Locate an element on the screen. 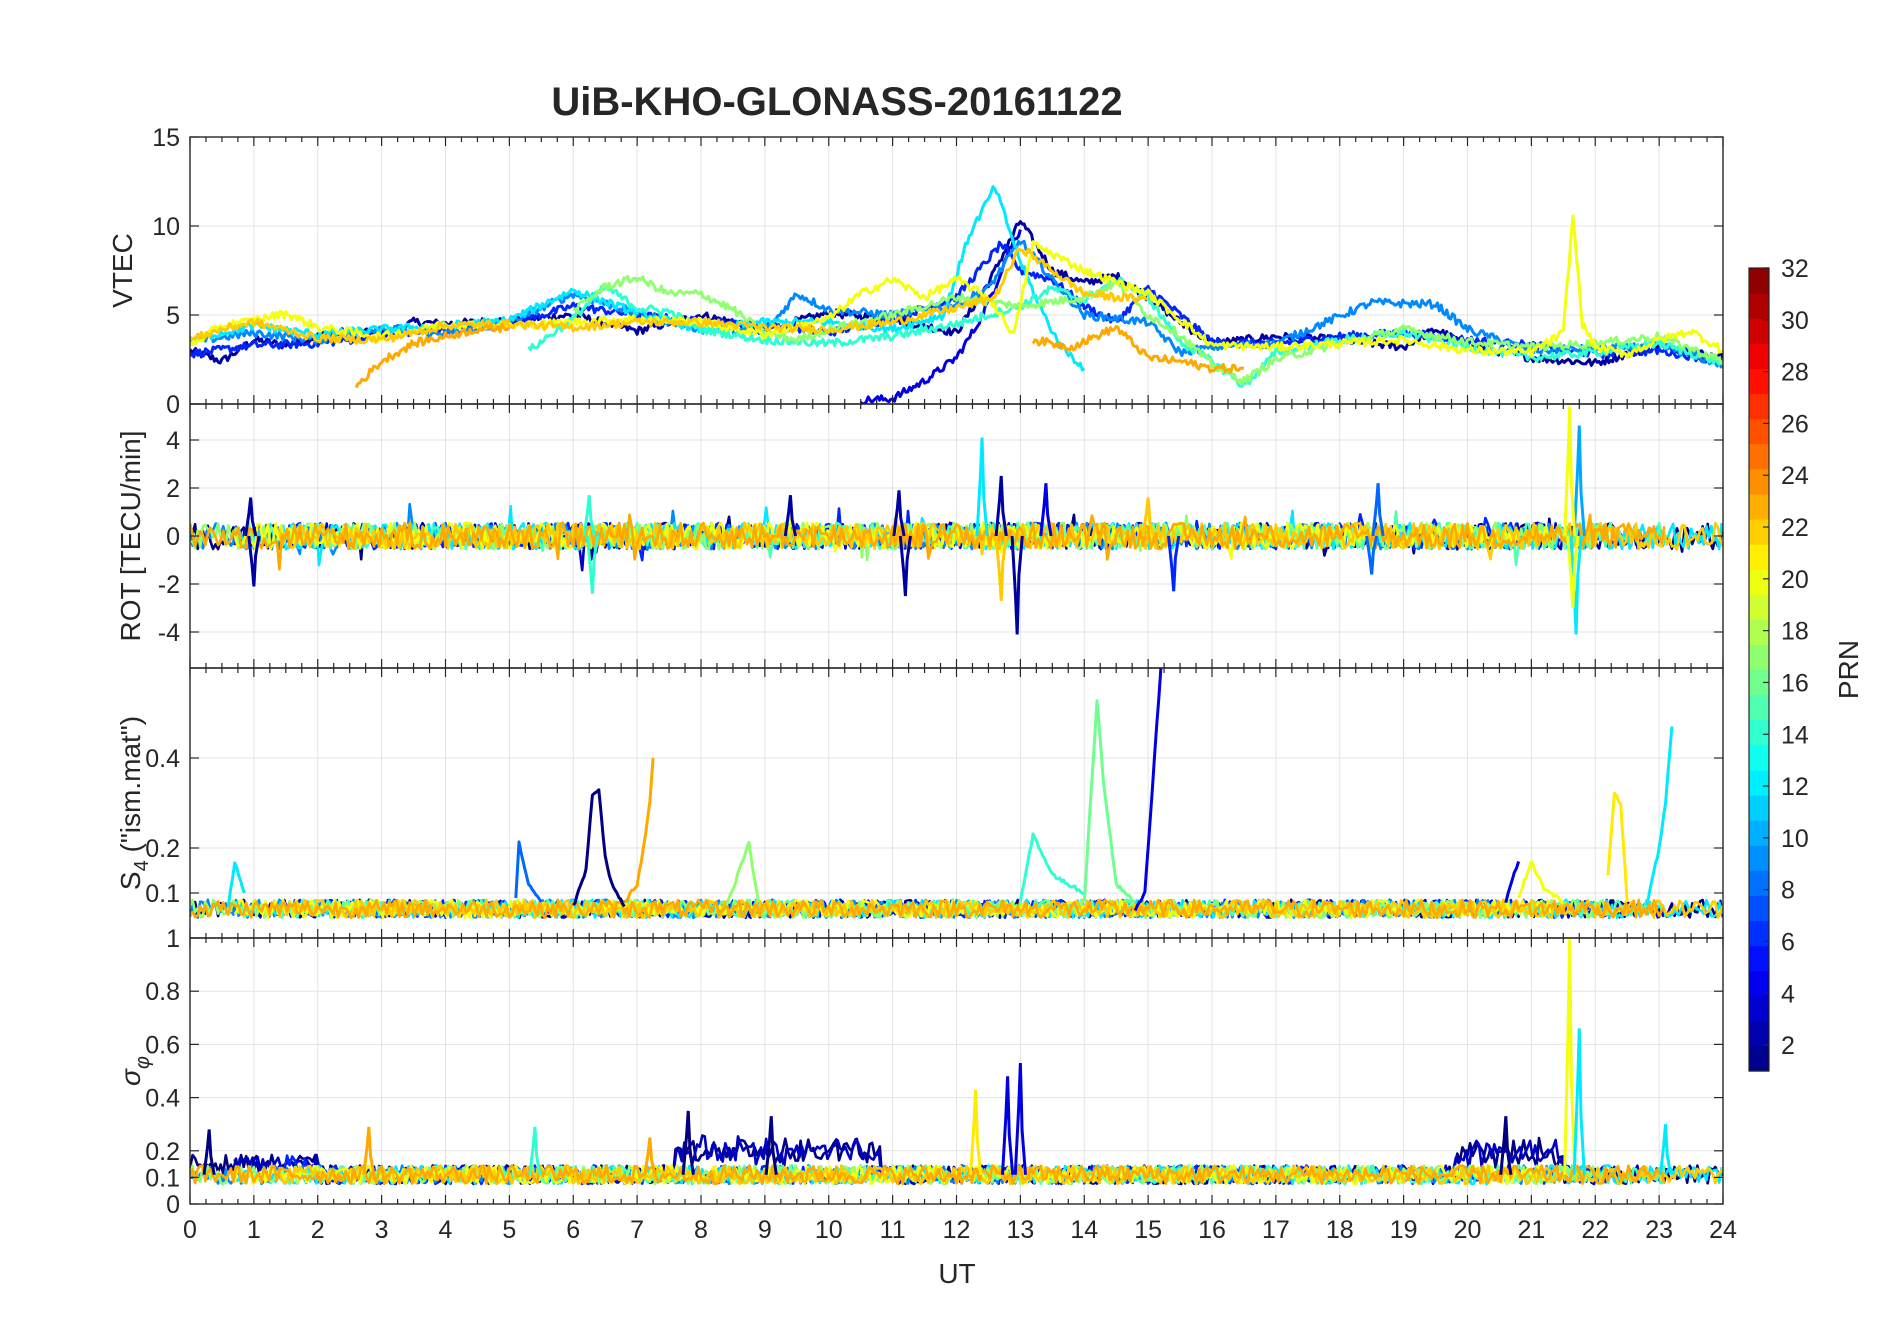 This screenshot has height=1330, width=1902. x-tick-label: 22 is located at coordinates (1595, 1230).